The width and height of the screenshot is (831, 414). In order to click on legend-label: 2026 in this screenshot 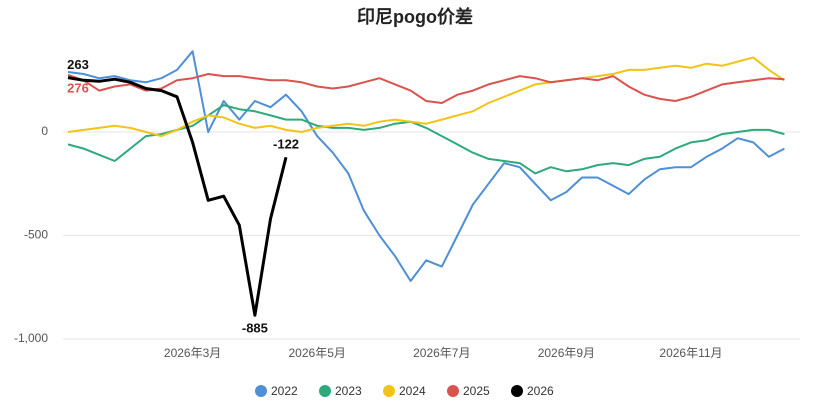, I will do `click(540, 391)`.